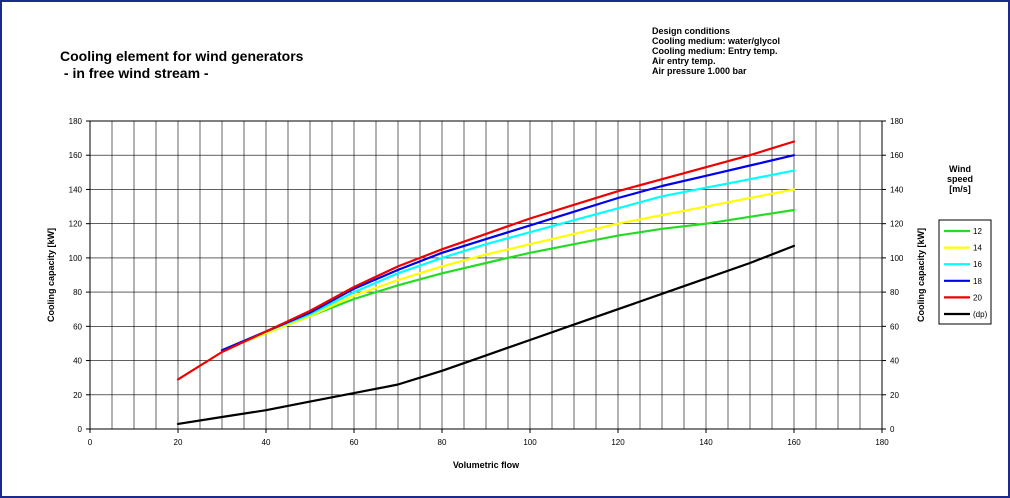  I want to click on legend: 12 14 16 18 20 (dp), so click(966, 273).